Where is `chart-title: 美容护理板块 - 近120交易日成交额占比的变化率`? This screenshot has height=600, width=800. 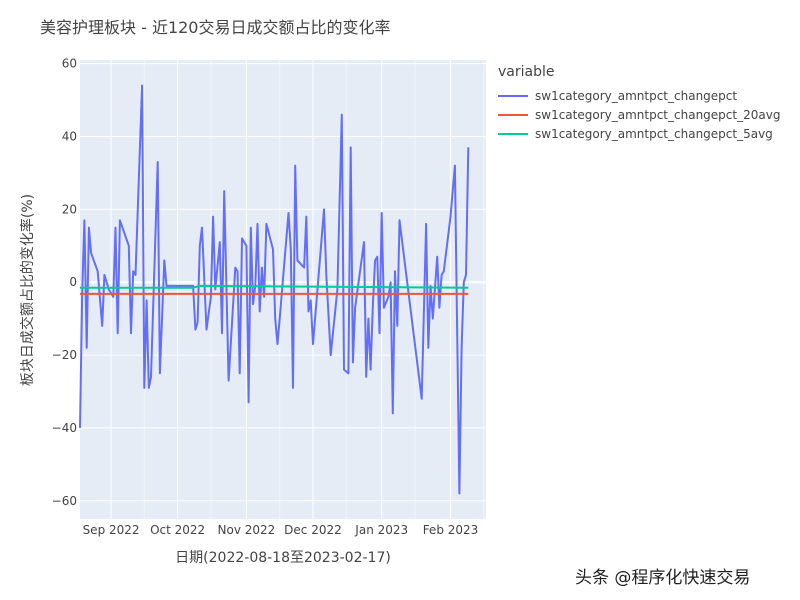 chart-title: 美容护理板块 - 近120交易日成交额占比的变化率 is located at coordinates (215, 27).